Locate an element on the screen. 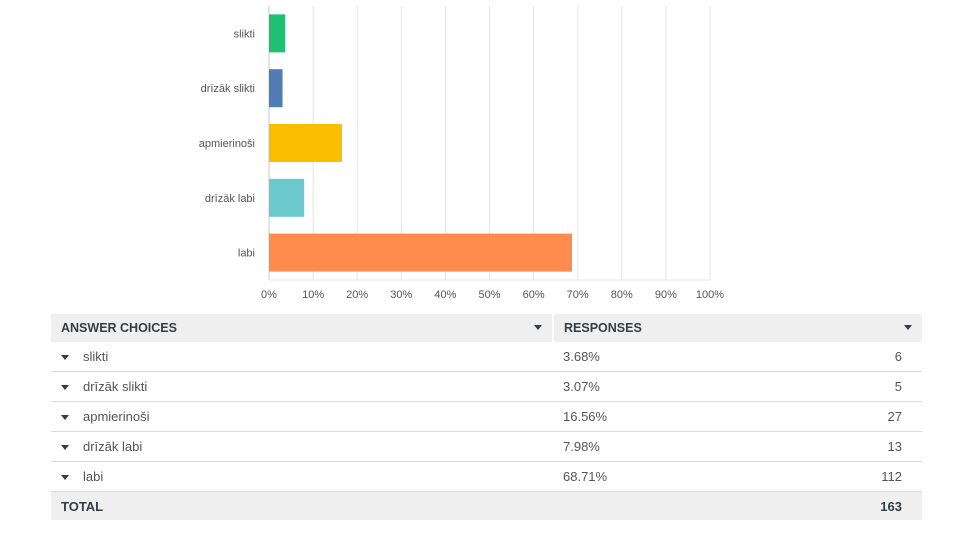 The image size is (960, 533). category-label: drīzāk labi is located at coordinates (230, 199).